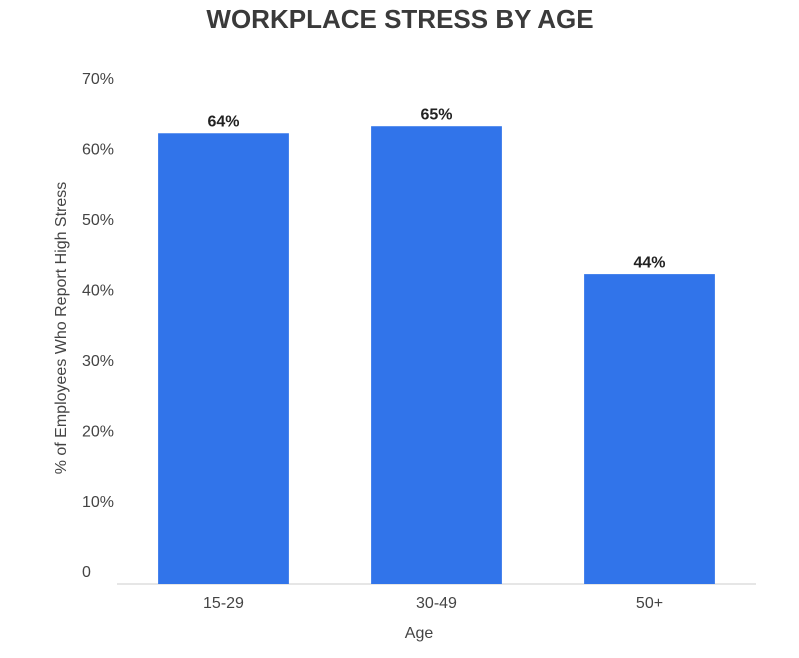 This screenshot has width=799, height=658. I want to click on y-tick-label: 40%, so click(98, 291).